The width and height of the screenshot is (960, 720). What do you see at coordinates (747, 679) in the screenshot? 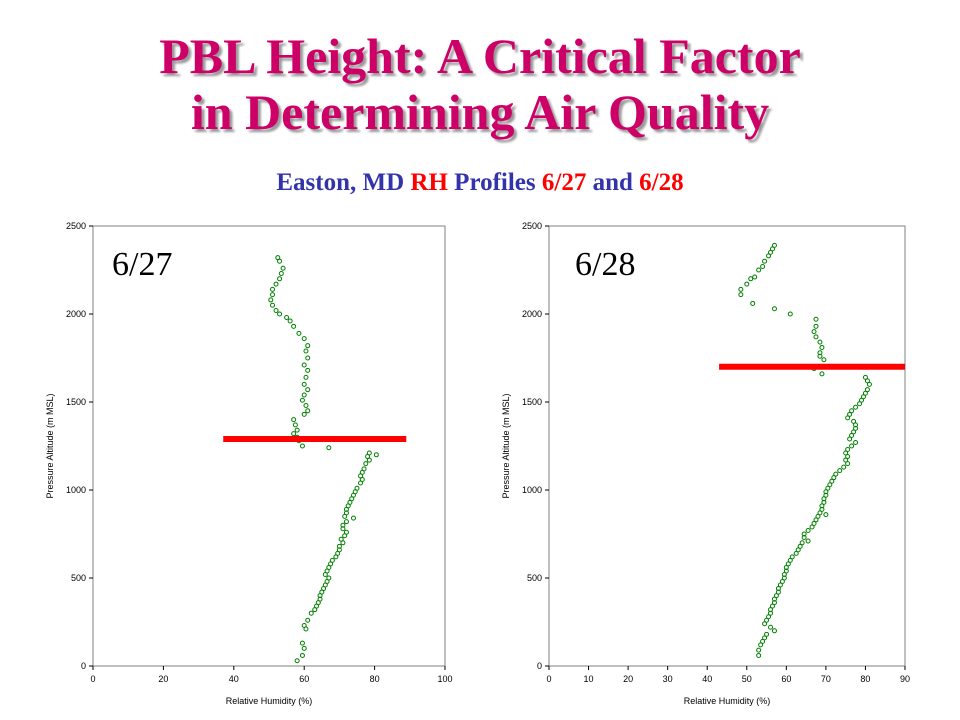
I see `x-tick-label: 50` at bounding box center [747, 679].